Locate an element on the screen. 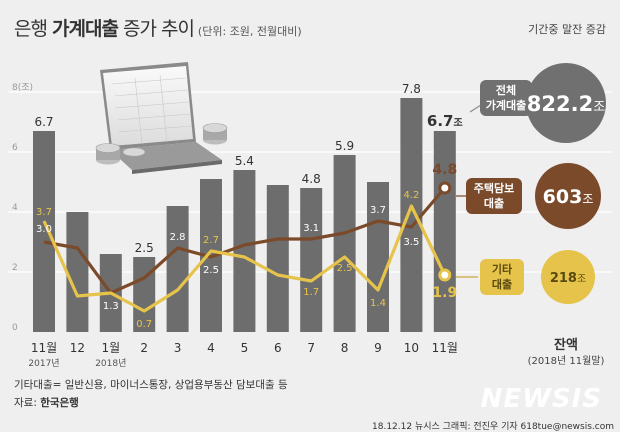 The height and width of the screenshot is (432, 620). other-point-label: 1.7 is located at coordinates (311, 292).